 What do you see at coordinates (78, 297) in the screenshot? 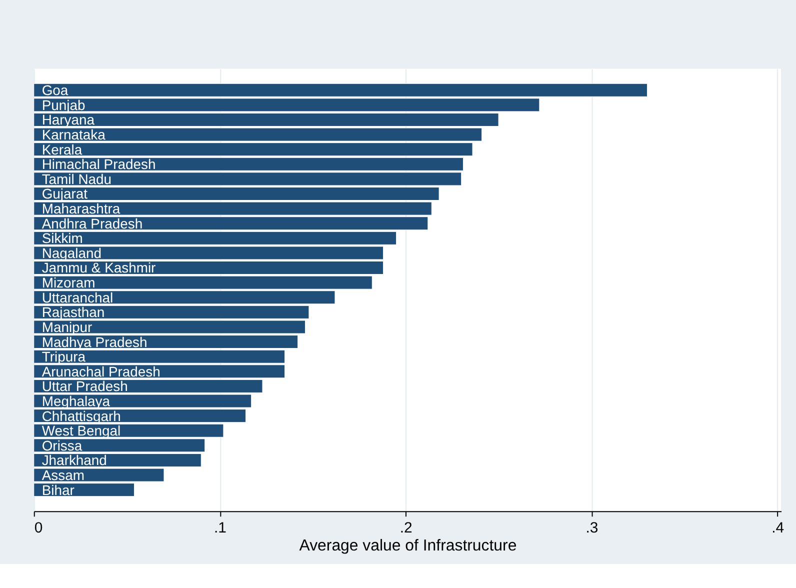
I see `y-tick-label: Uttaranchal` at bounding box center [78, 297].